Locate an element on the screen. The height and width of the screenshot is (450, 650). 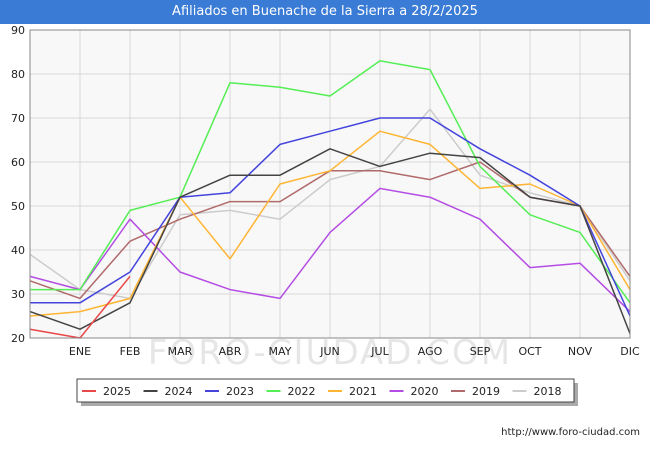
legend-label: 2021 is located at coordinates (363, 391).